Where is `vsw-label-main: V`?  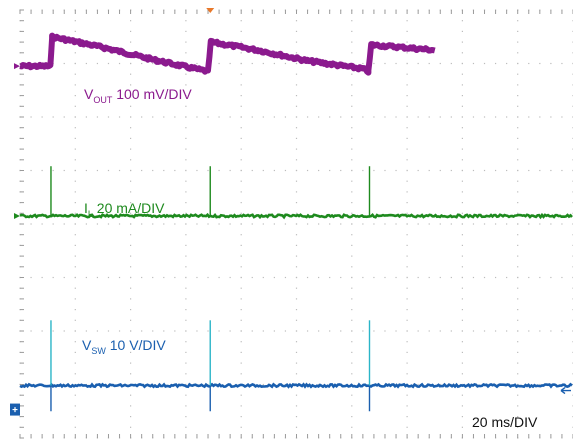
vsw-label-main: V is located at coordinates (87, 345).